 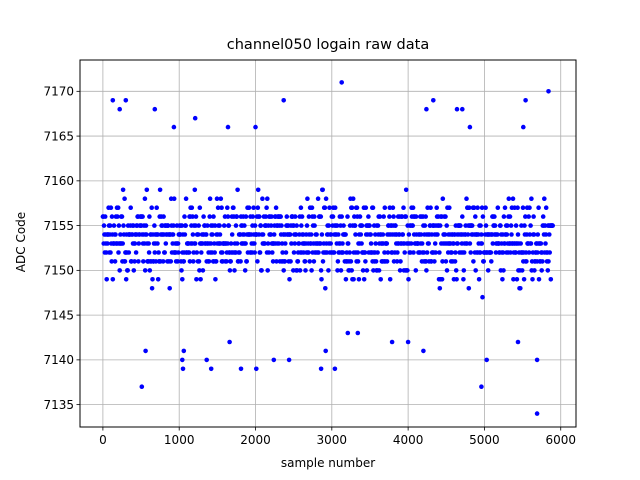 I want to click on x-tick-label: 0, so click(x=103, y=440).